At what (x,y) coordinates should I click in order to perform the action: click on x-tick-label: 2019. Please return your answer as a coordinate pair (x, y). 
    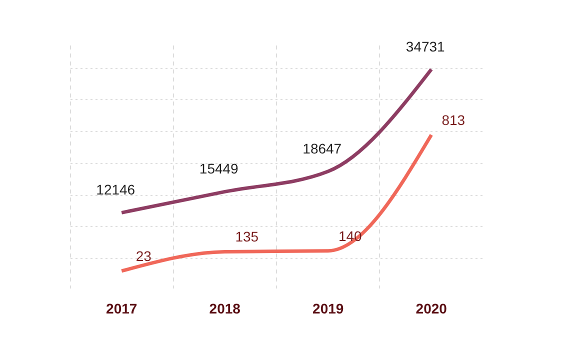
    Looking at the image, I should click on (328, 308).